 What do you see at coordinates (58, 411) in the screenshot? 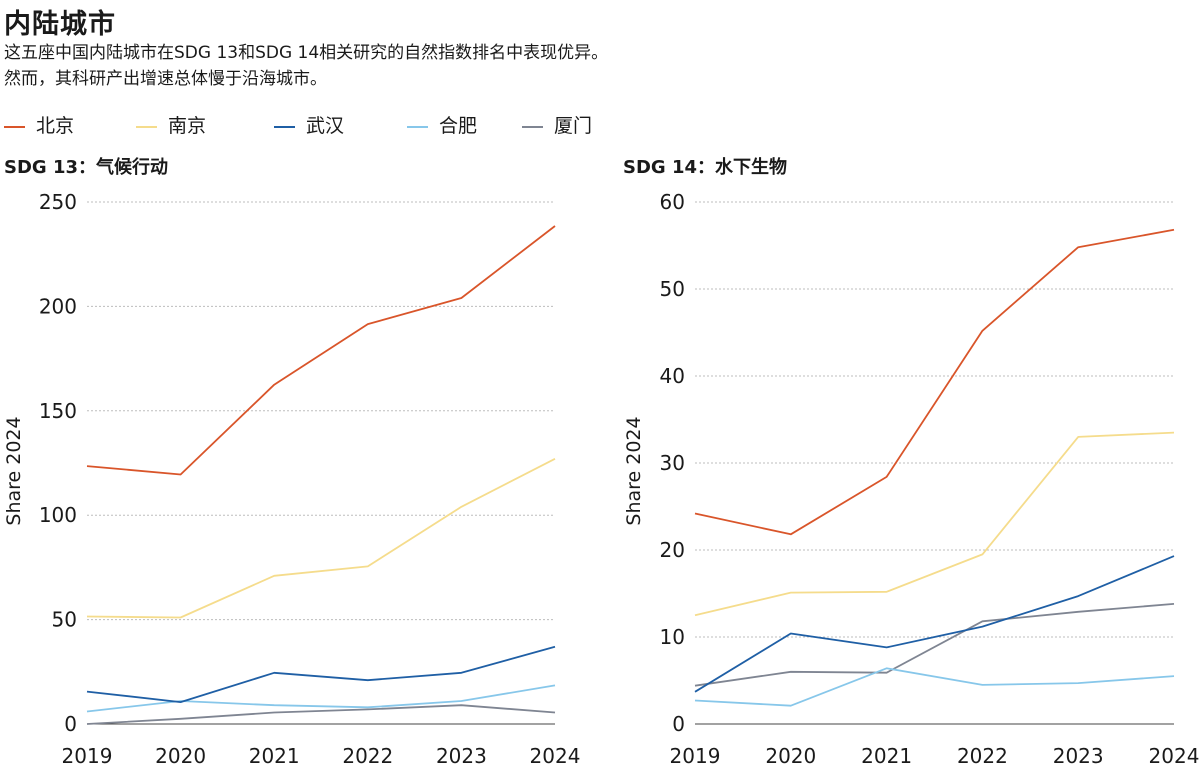
I see `y-tick-label: 150` at bounding box center [58, 411].